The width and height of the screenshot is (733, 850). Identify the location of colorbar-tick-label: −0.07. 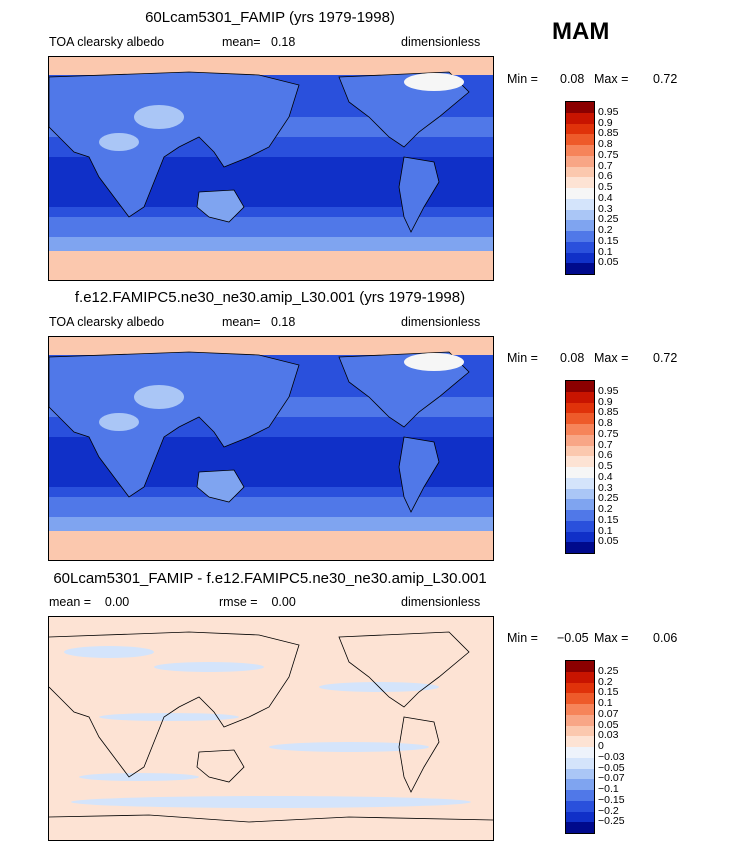
(611, 778).